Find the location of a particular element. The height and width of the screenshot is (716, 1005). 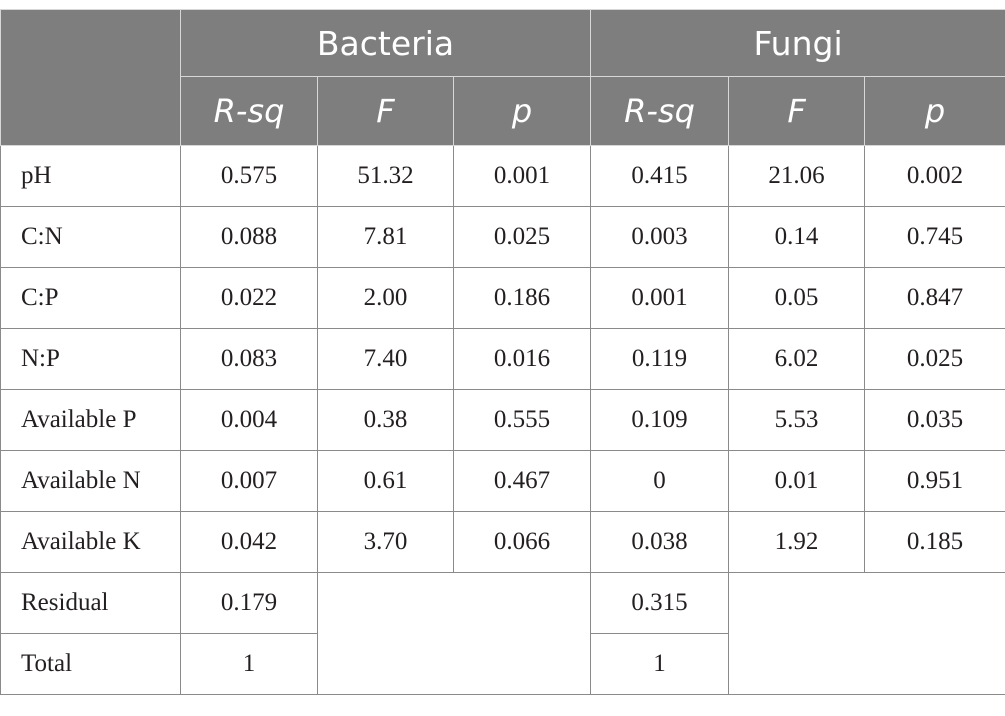

table-cell: 7.40 is located at coordinates (385, 359).